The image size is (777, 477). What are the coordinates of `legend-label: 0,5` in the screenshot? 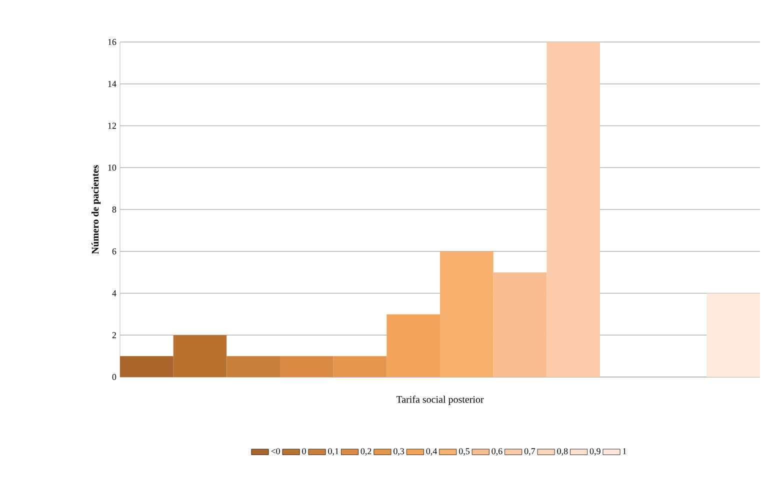 It's located at (464, 452).